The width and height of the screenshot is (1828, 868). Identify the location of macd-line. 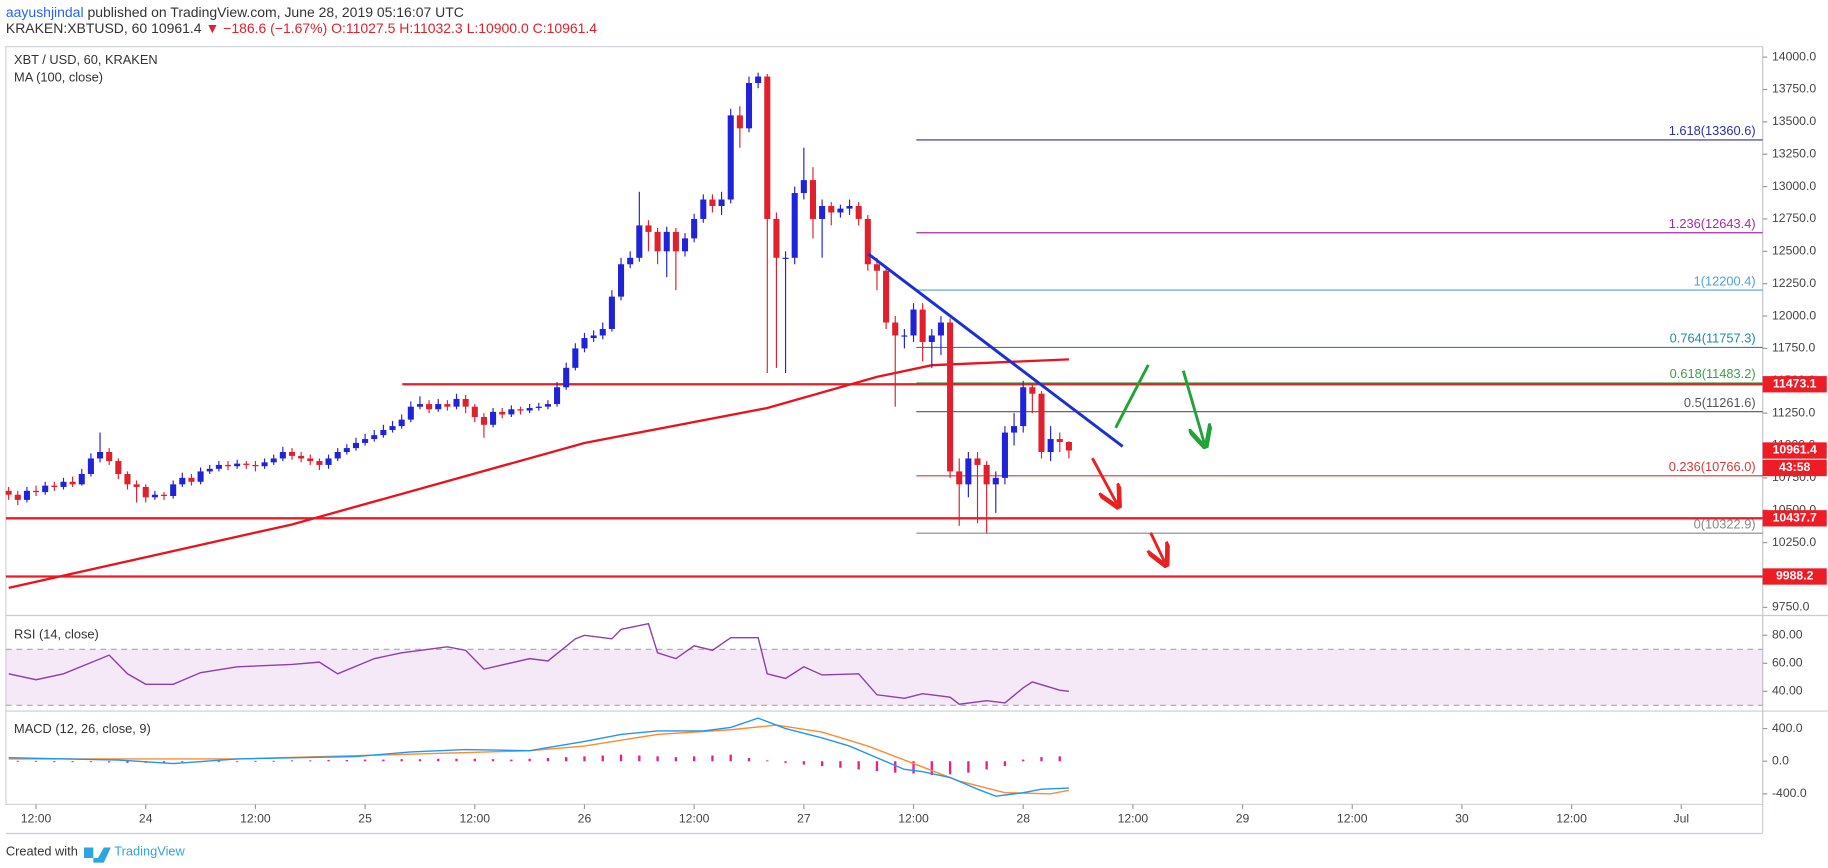
(538, 757).